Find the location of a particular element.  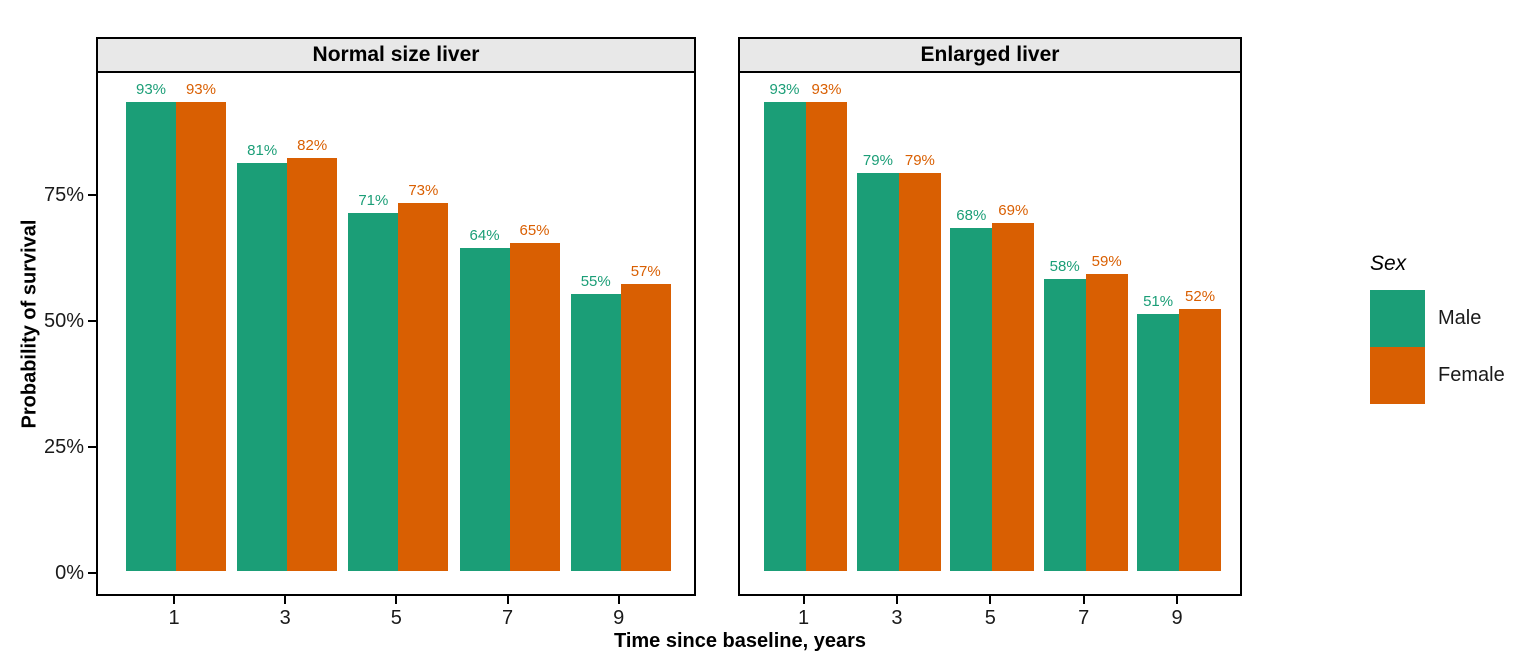

bar-value-label: 68% is located at coordinates (971, 216).